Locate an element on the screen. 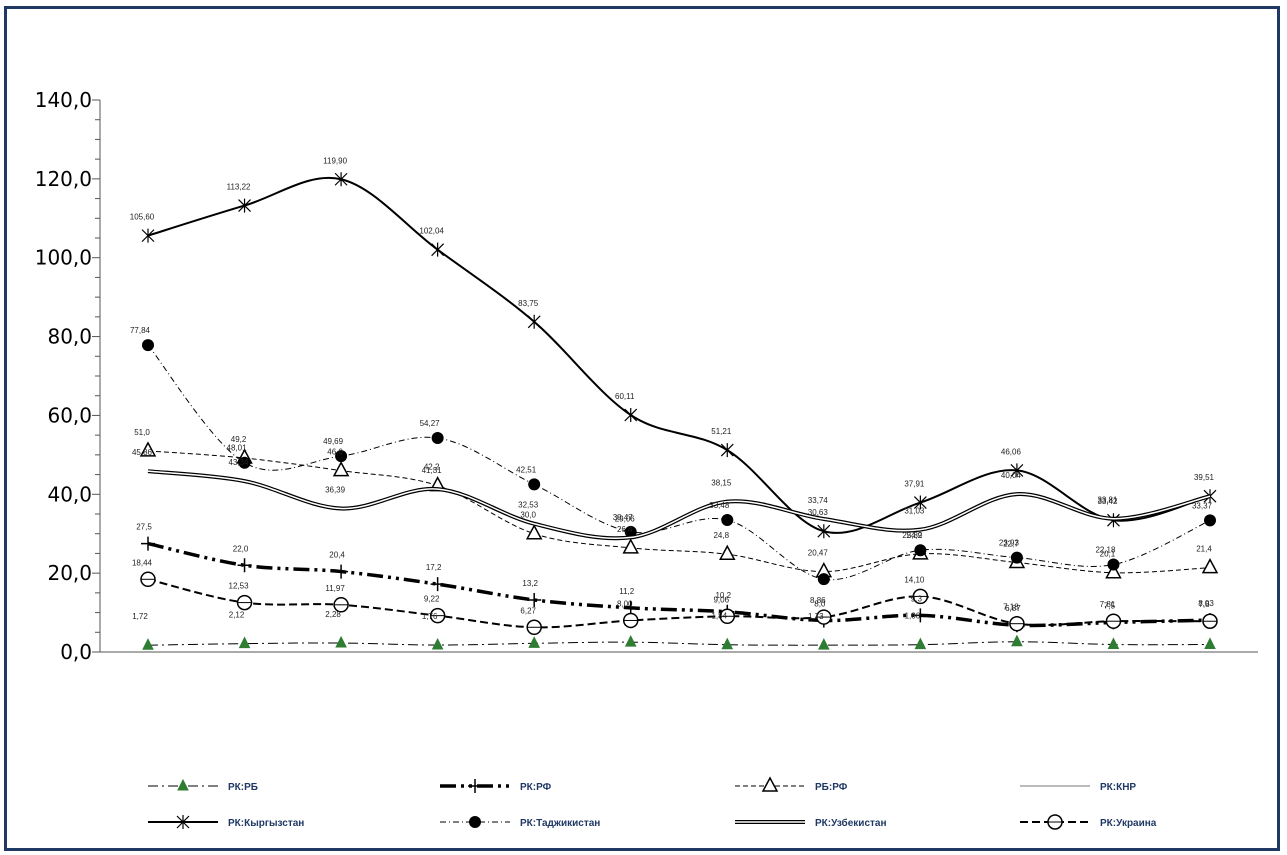  data-label: 23,93 is located at coordinates (1009, 543).